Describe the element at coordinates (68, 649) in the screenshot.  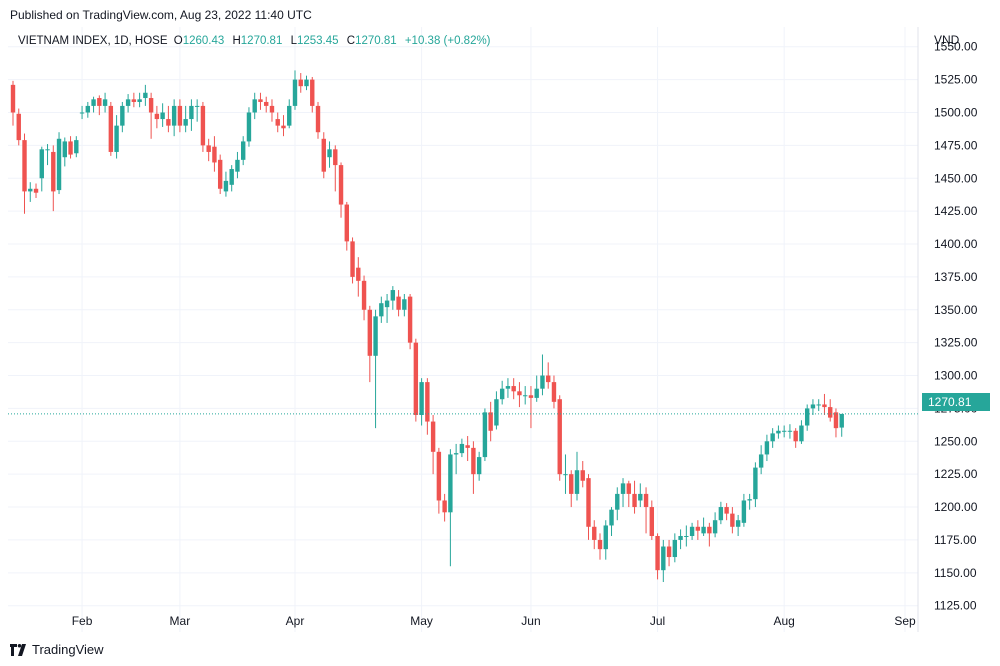
I see `tradingview-brand: TradingView` at that location.